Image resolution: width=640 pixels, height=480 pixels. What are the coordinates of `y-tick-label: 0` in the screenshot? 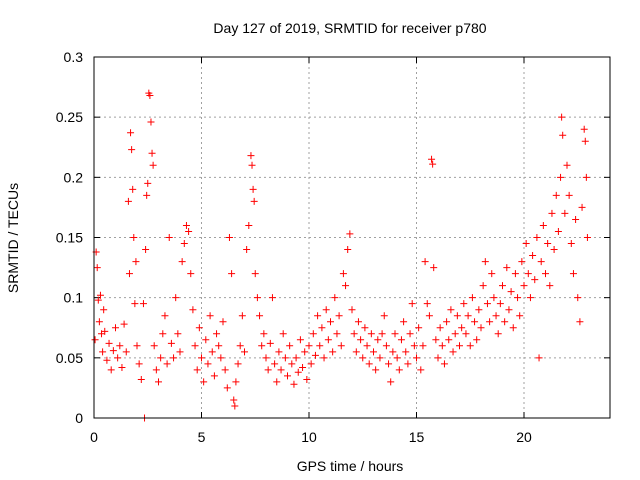 It's located at (79, 418).